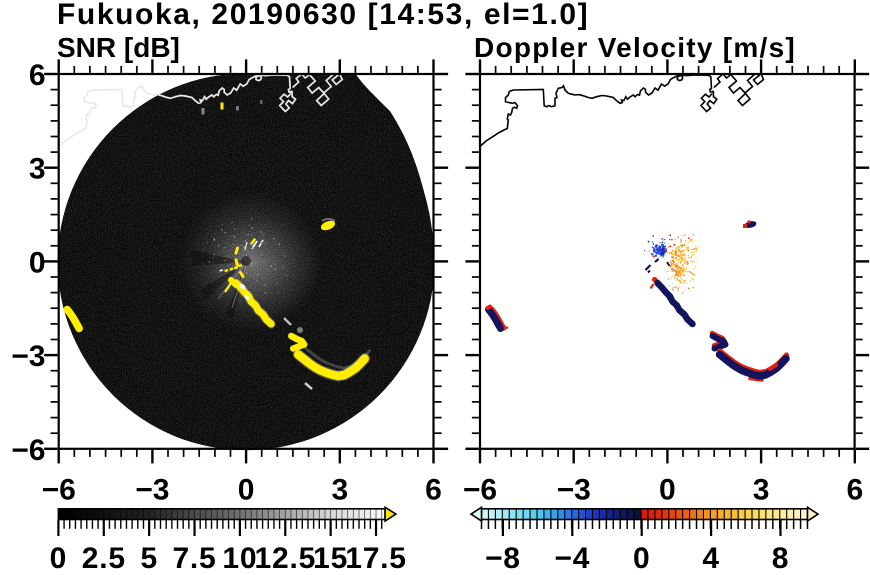  I want to click on svg-text:Fukuoka, 20190630 [14:53, el=1: Fukuoka, 20190630 [14:53, el=1.0], so click(323, 15).